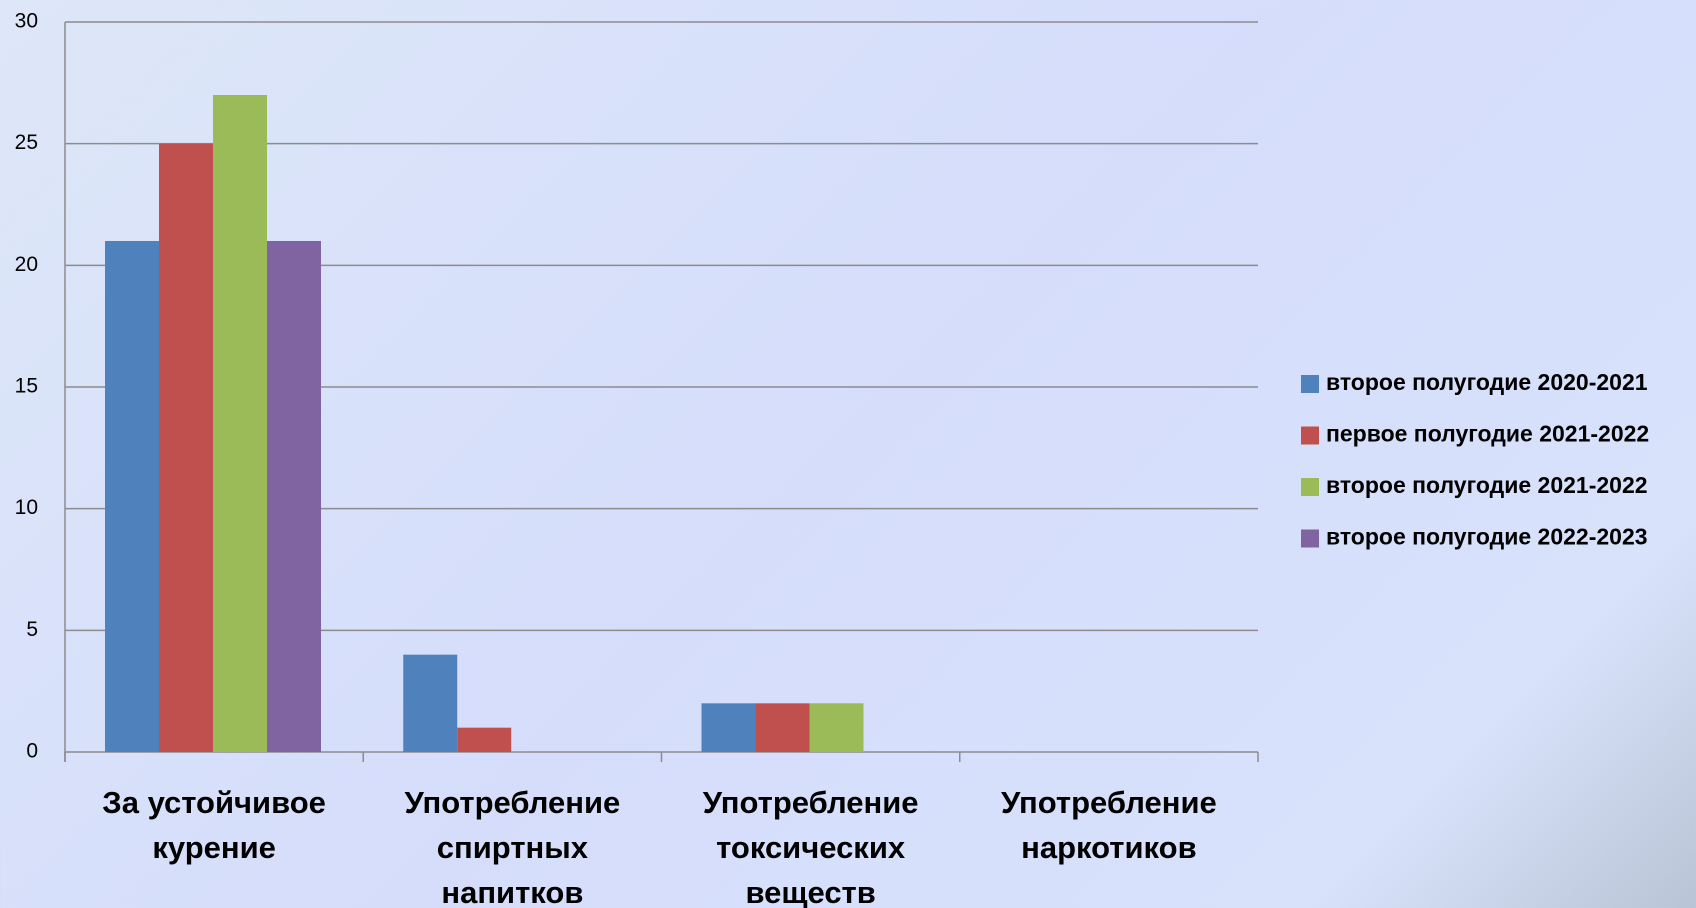 The image size is (1696, 908). Describe the element at coordinates (512, 846) in the screenshot. I see `x-tick-label: Употребление спиртных напитков` at that location.